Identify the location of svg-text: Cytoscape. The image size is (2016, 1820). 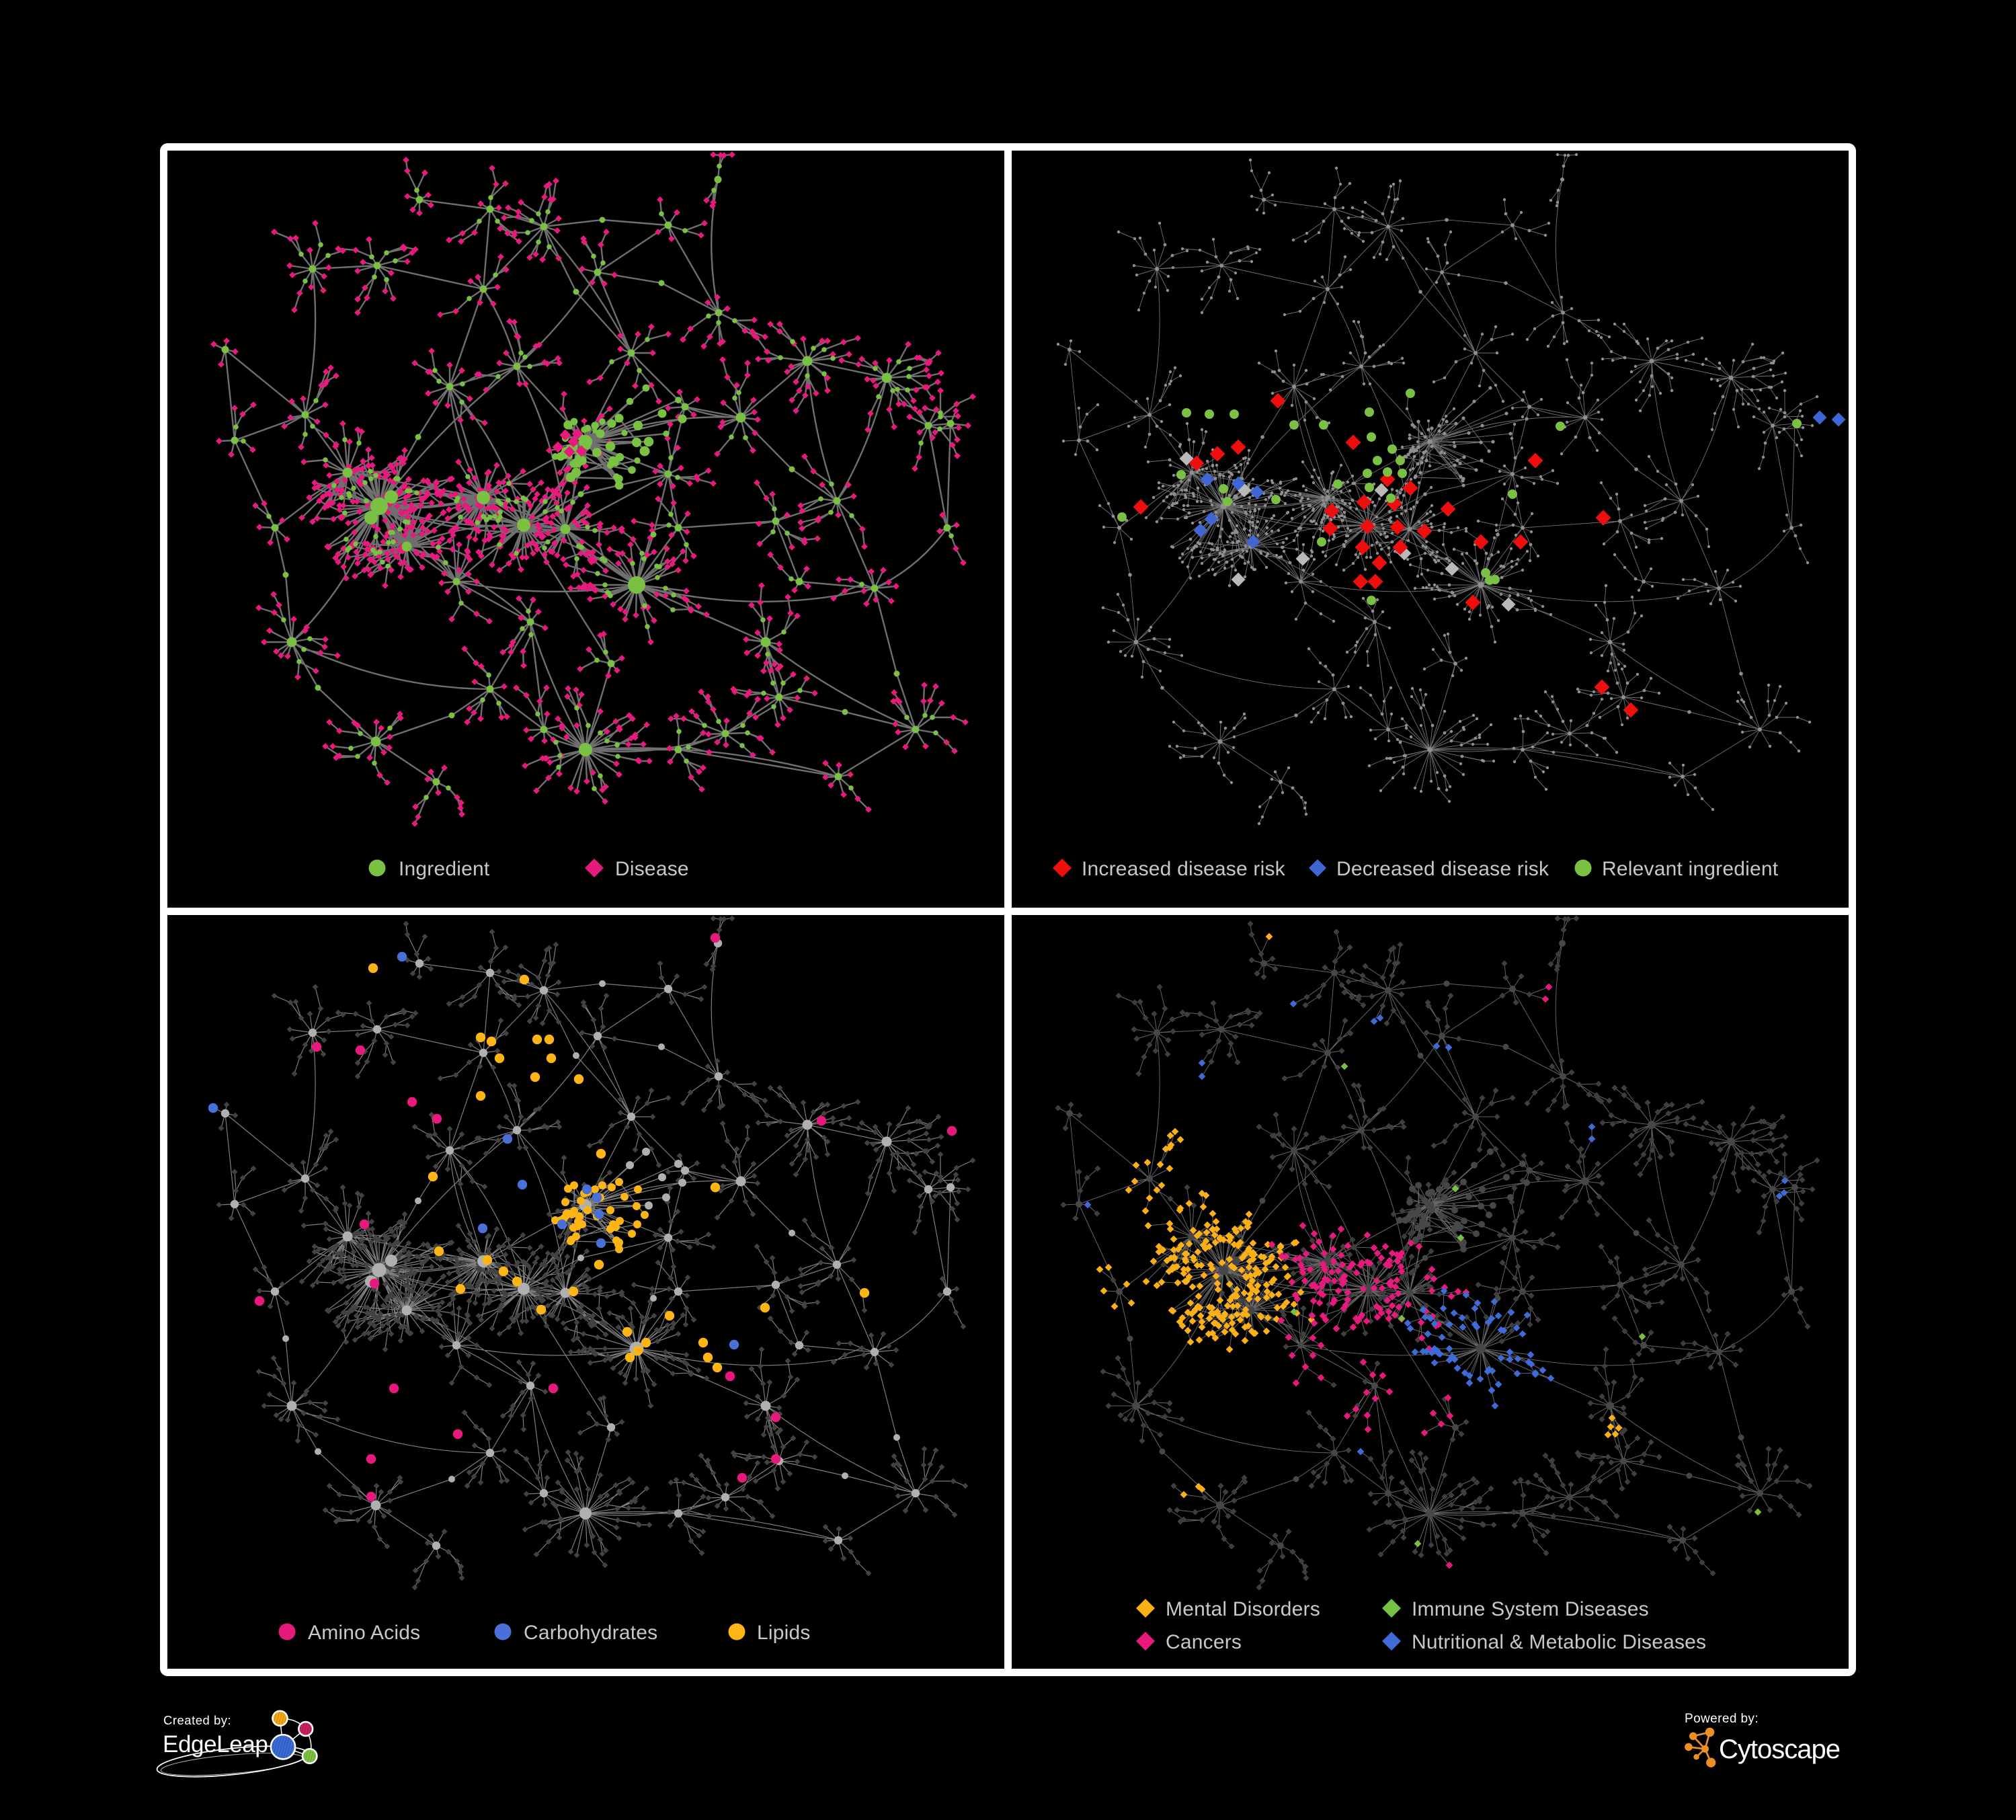
(1779, 1749).